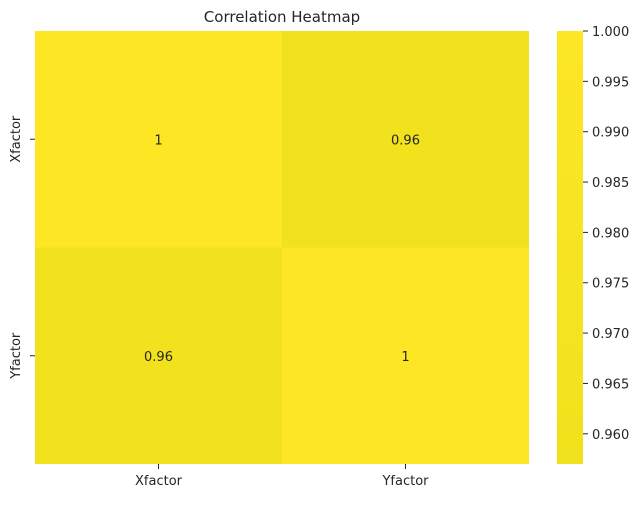  Describe the element at coordinates (610, 284) in the screenshot. I see `colorbar-tick-label-3: 0.975` at that location.